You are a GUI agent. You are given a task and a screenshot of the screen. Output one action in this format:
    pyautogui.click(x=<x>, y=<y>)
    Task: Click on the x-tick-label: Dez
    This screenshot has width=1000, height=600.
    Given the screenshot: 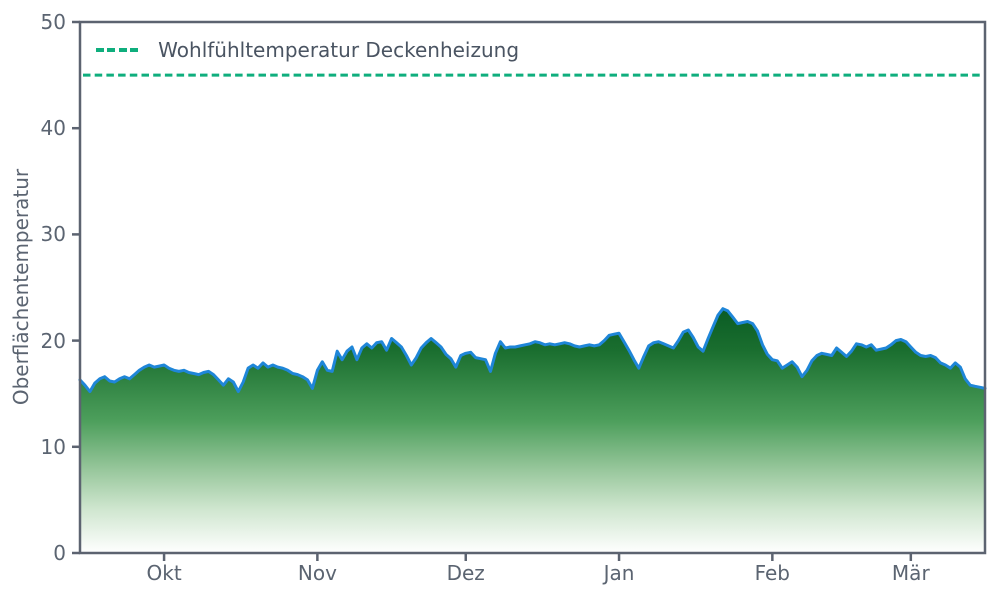 What is the action you would take?
    pyautogui.click(x=465, y=573)
    